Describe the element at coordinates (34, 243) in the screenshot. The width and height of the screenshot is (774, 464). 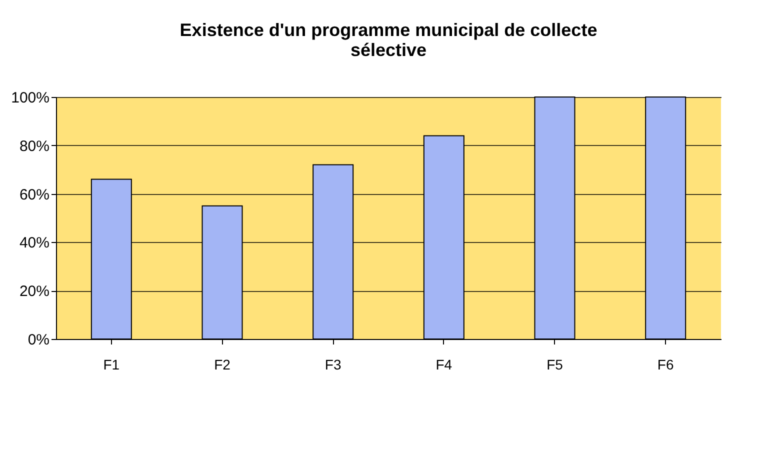
I see `y-tick-label: 40%` at that location.